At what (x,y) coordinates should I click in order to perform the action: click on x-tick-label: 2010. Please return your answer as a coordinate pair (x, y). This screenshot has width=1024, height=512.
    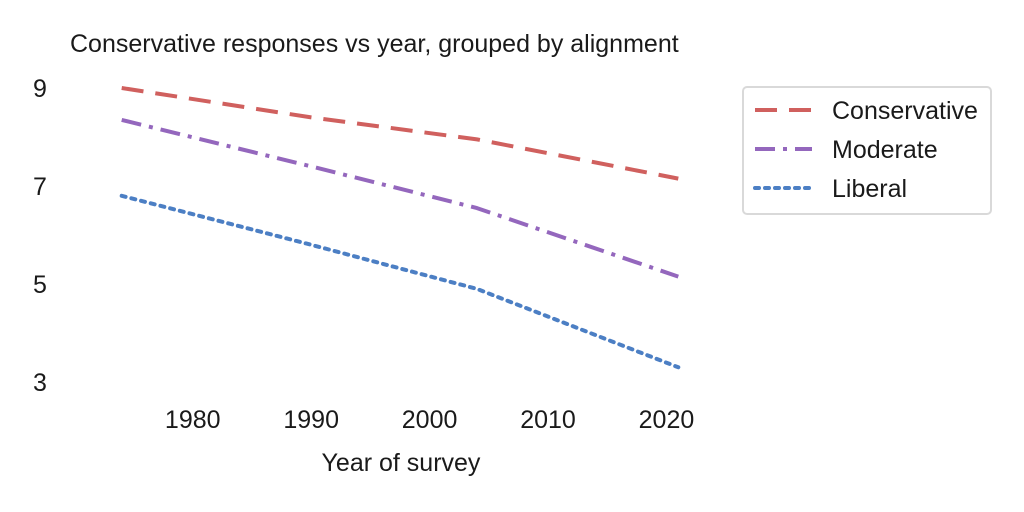
    Looking at the image, I should click on (548, 420).